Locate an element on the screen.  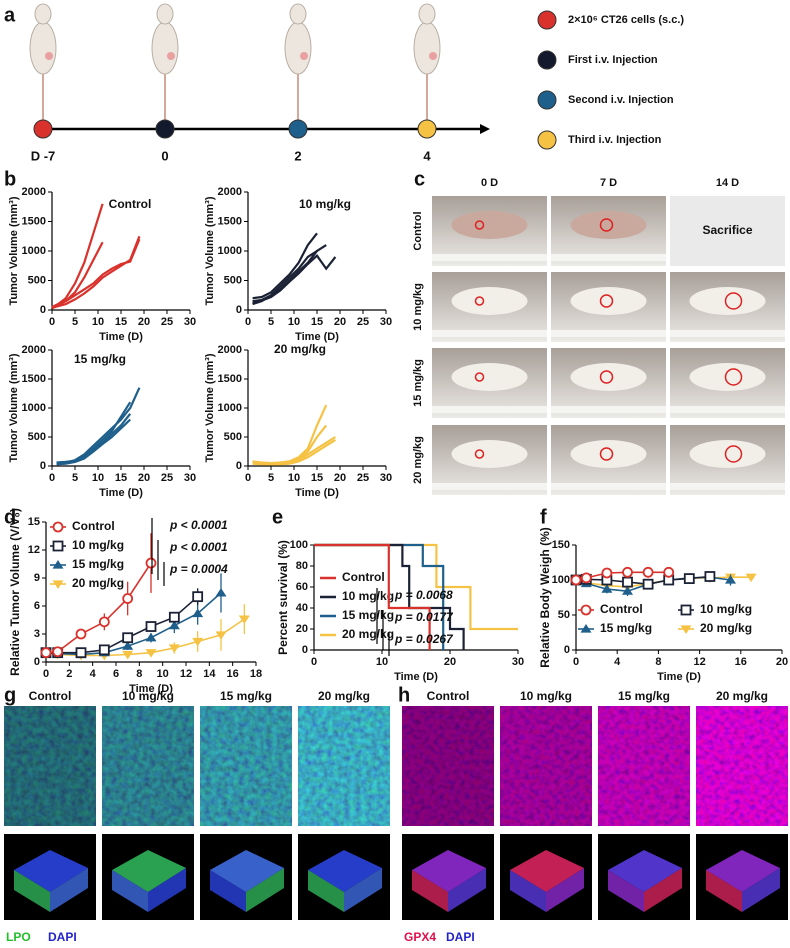
column-header: 0 D is located at coordinates (489, 183).